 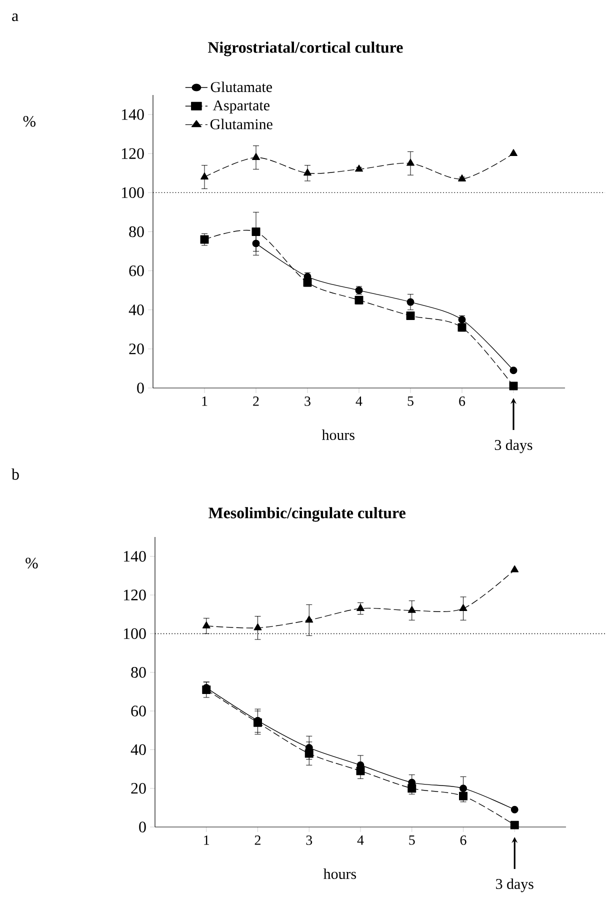 What do you see at coordinates (241, 87) in the screenshot?
I see `legend-label: Glutamate` at bounding box center [241, 87].